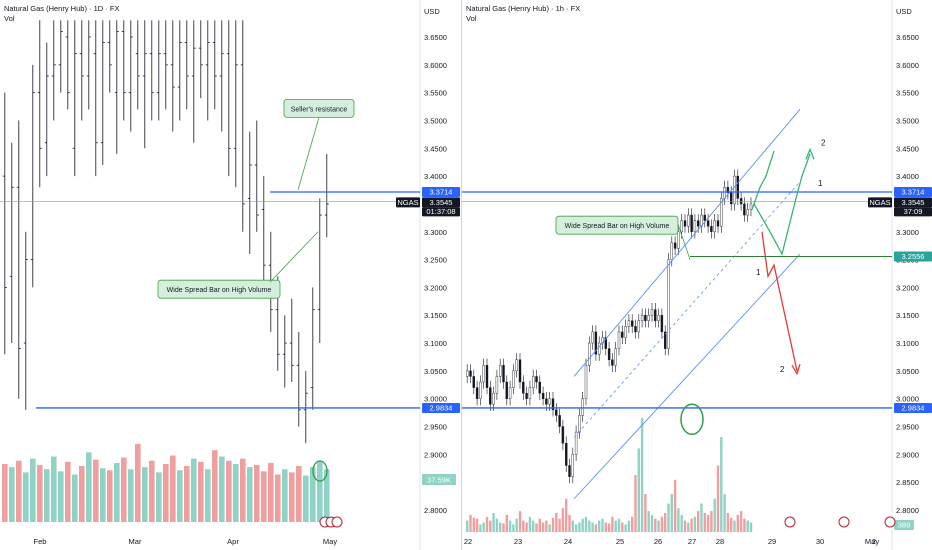  What do you see at coordinates (907, 176) in the screenshot?
I see `hourly-y-tick-label: 3.4000` at bounding box center [907, 176].